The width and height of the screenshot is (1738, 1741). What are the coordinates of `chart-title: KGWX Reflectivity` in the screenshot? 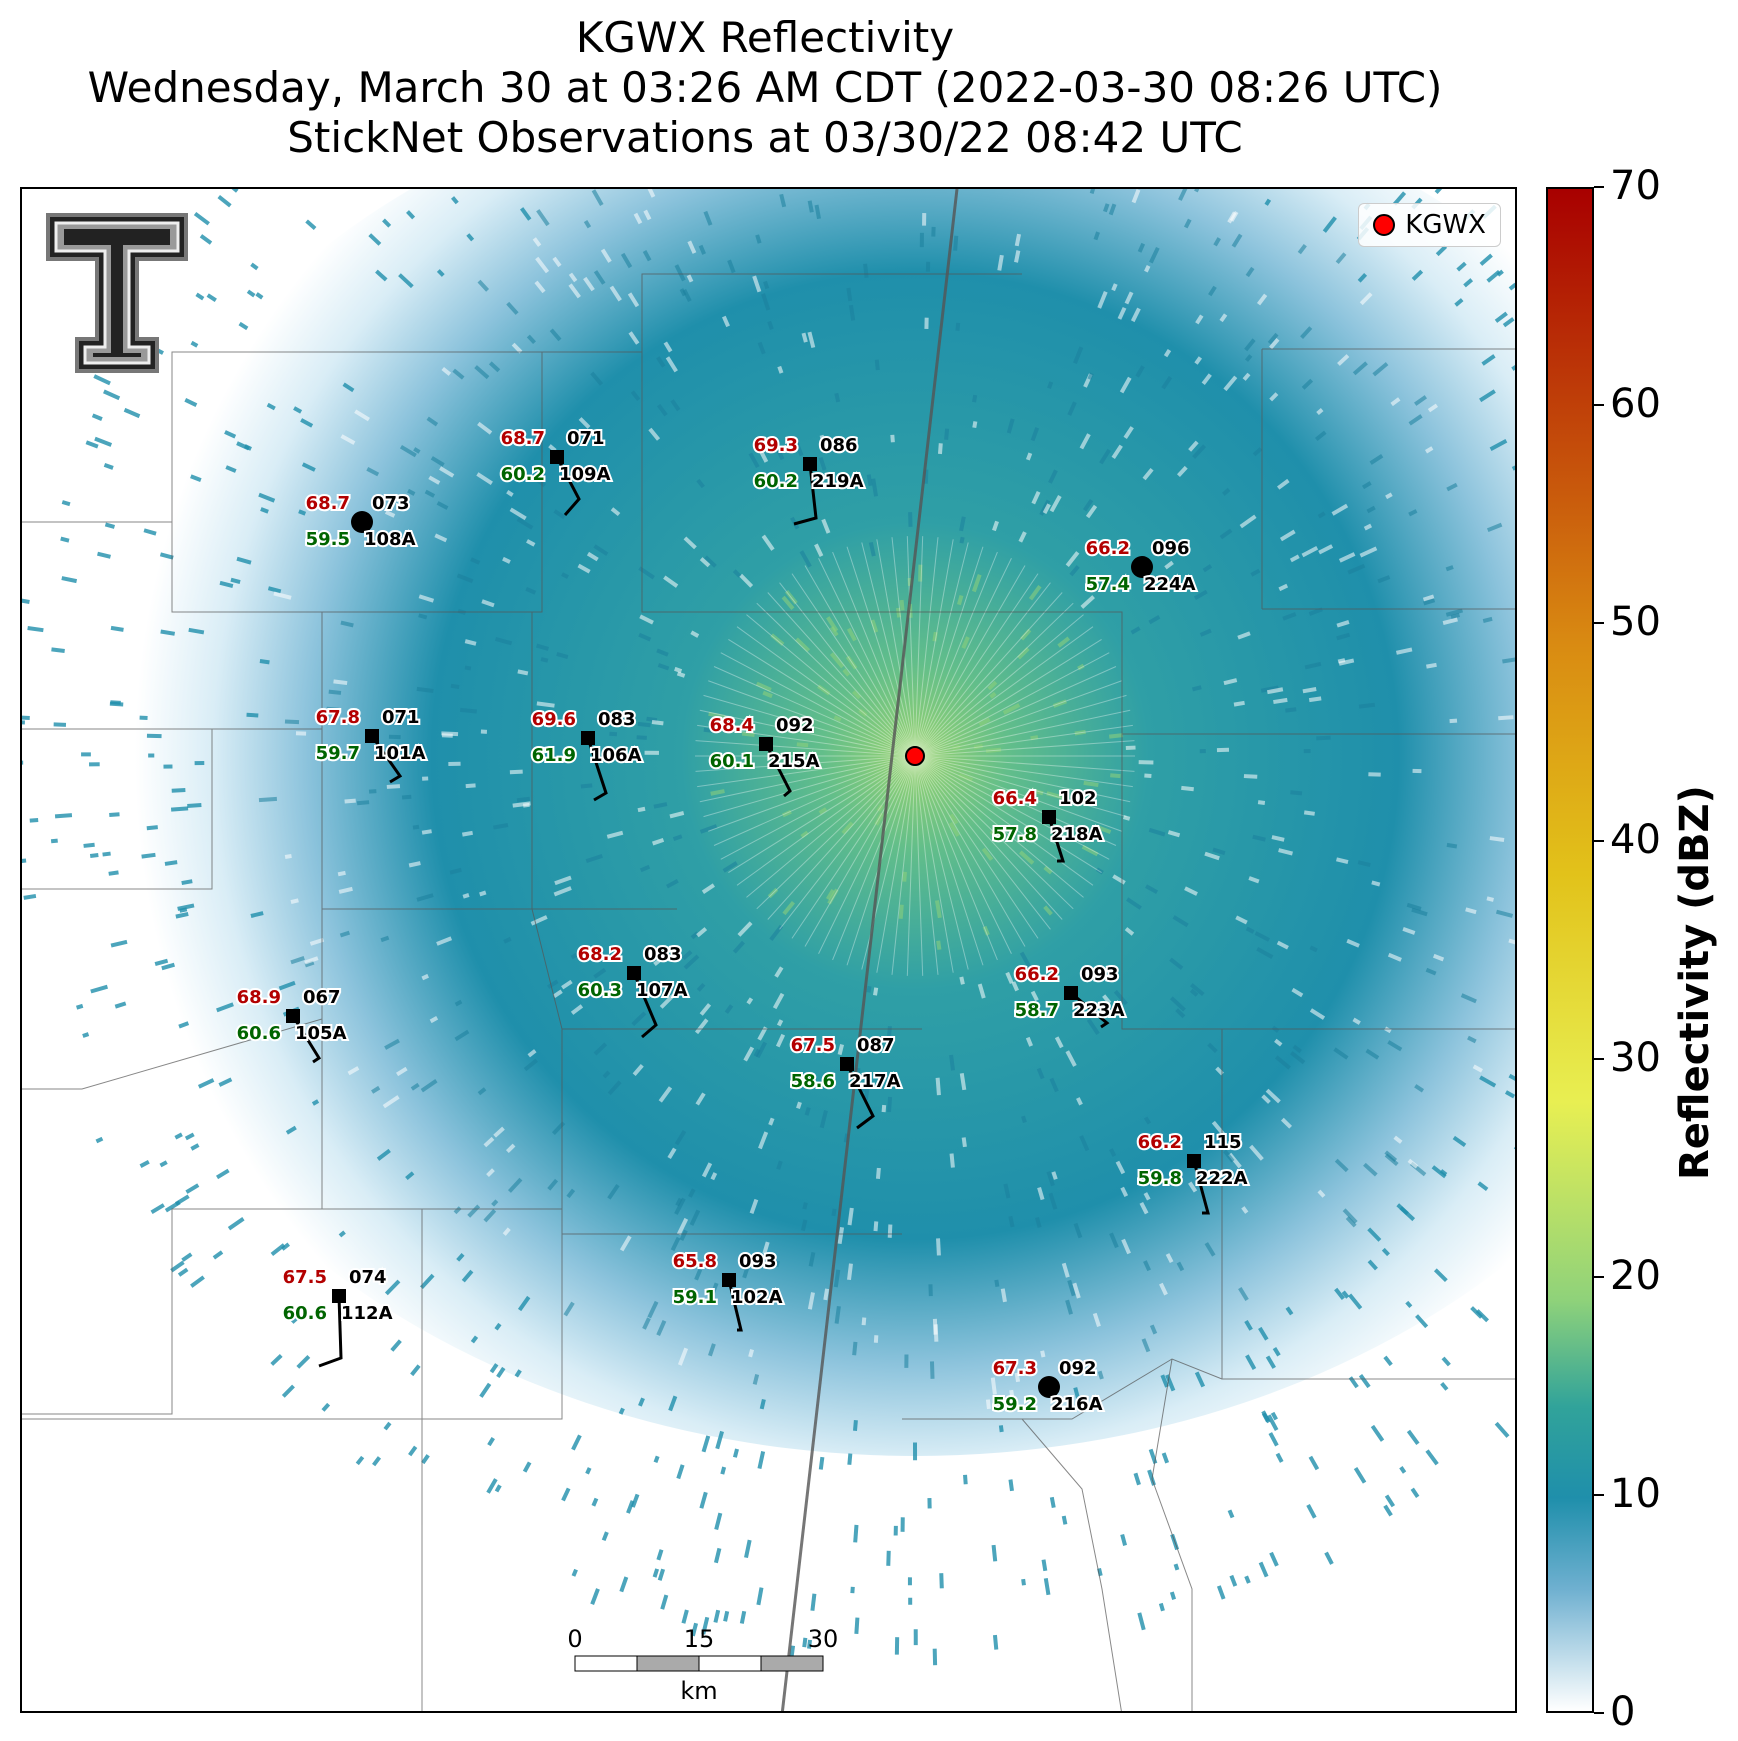 It's located at (765, 37).